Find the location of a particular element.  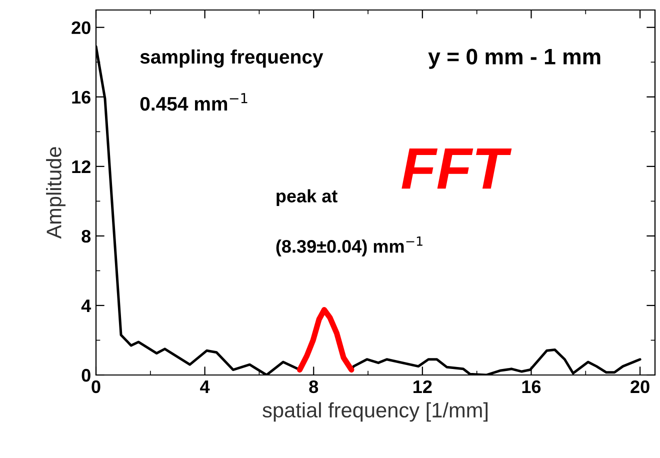

annotation: sampling frequency is located at coordinates (232, 58).